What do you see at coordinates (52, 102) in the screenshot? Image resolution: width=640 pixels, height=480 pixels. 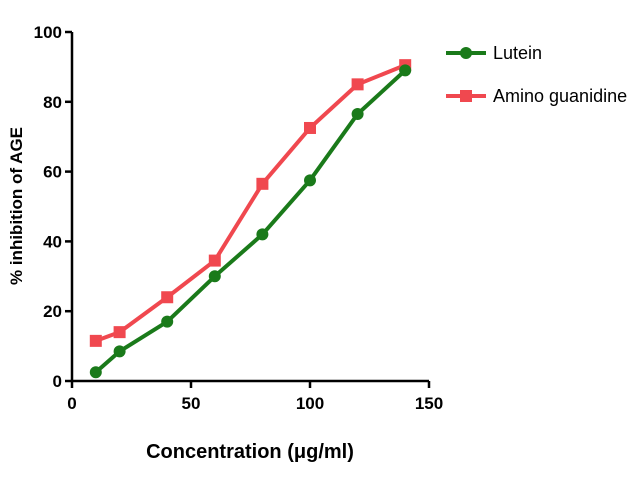 I see `y-tick-label: 80` at bounding box center [52, 102].